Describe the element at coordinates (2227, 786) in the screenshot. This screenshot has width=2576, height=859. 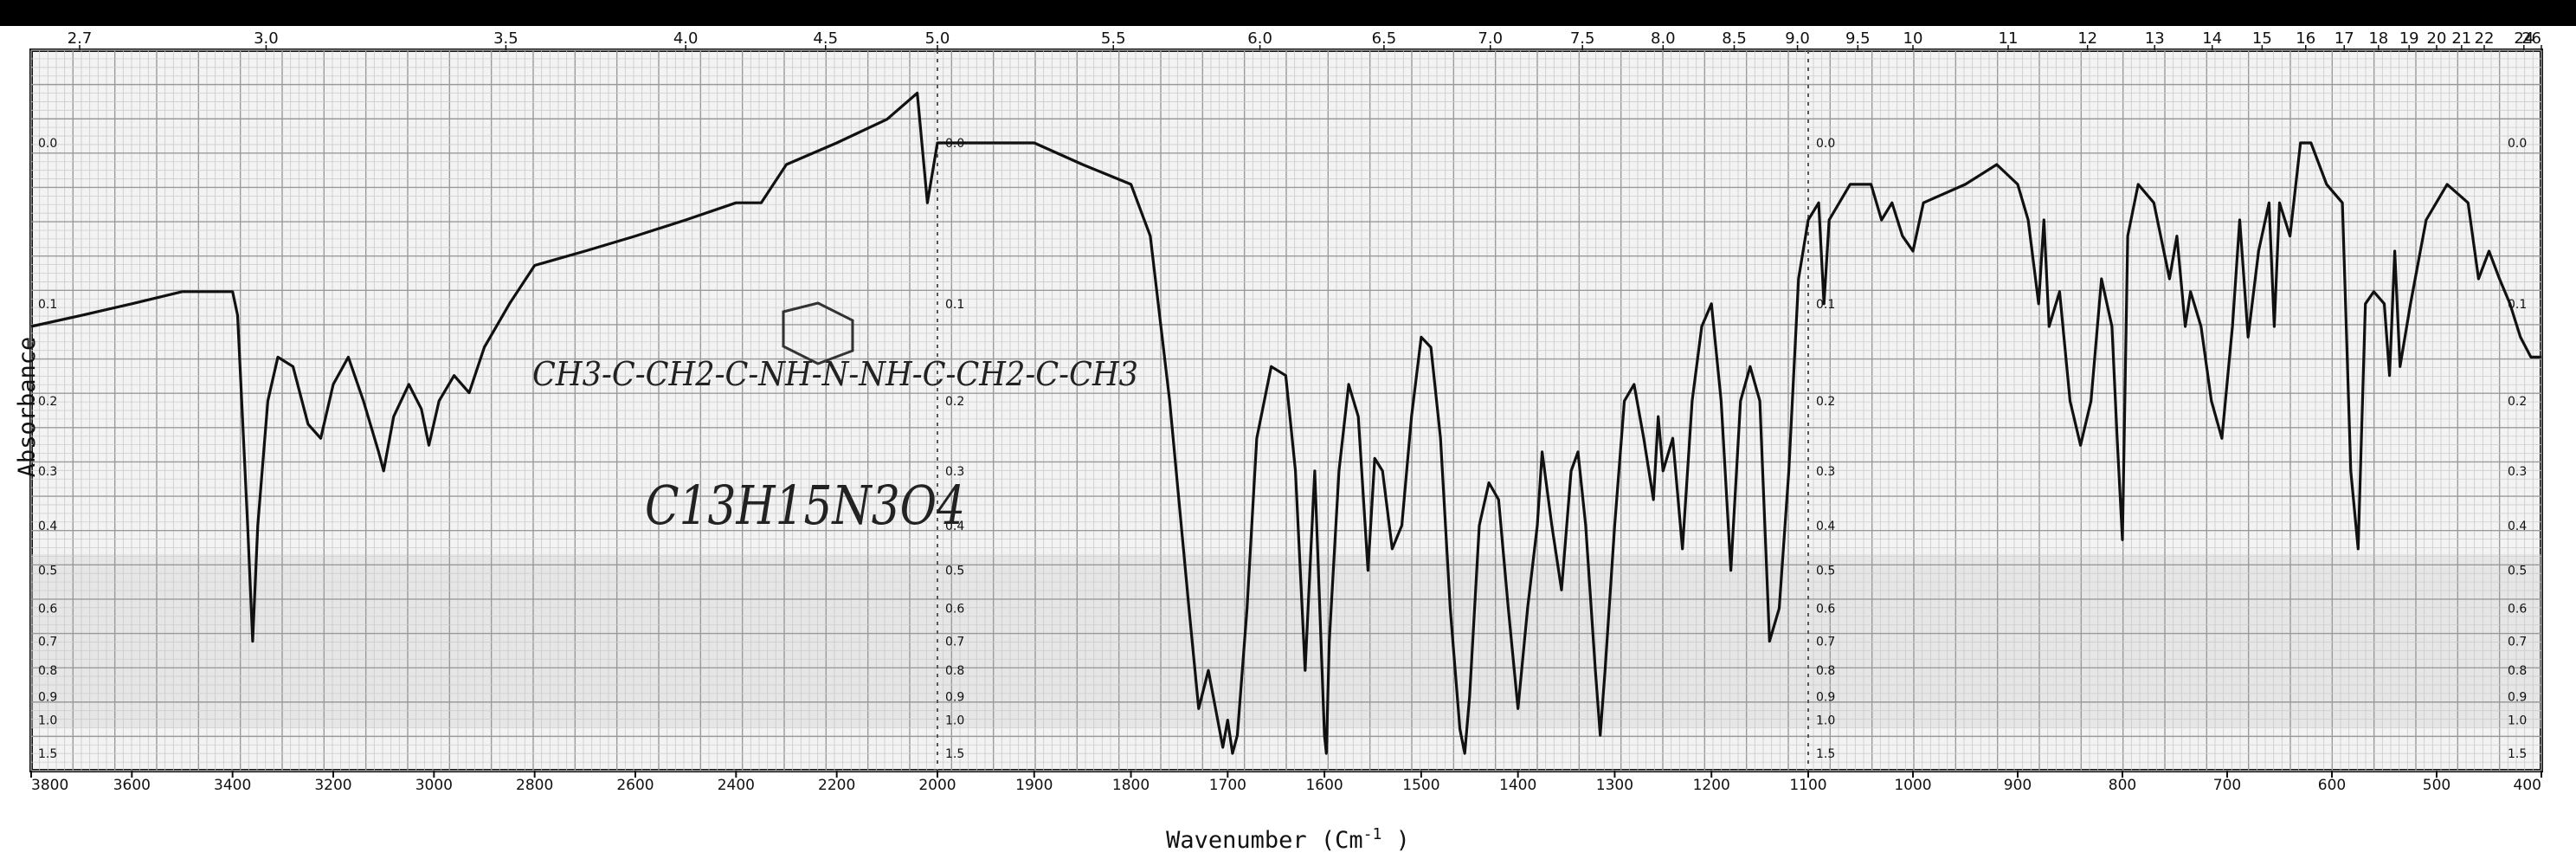
I see `x-tick-label: 700` at that location.